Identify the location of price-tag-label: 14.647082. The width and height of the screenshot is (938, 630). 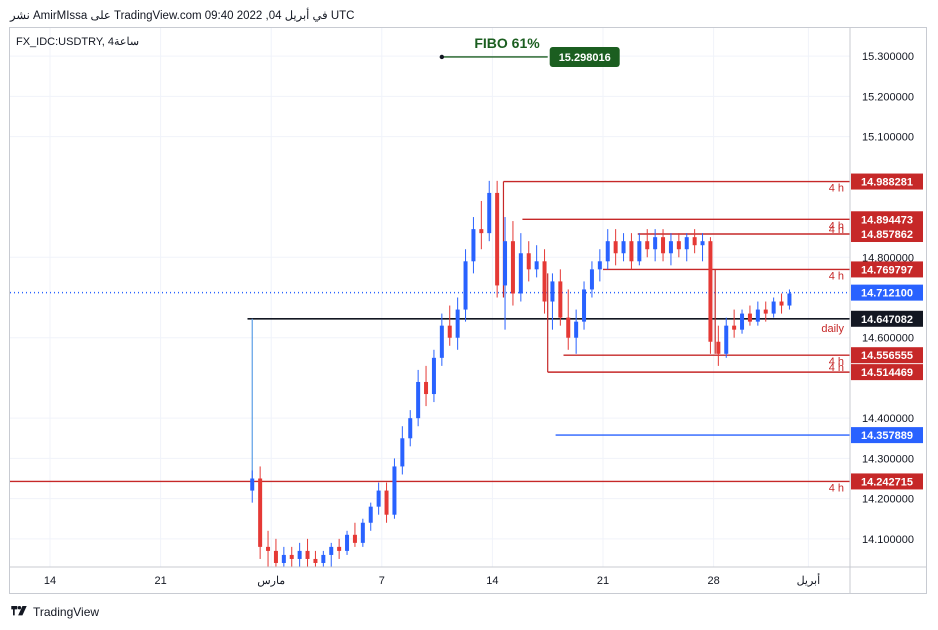
(887, 320).